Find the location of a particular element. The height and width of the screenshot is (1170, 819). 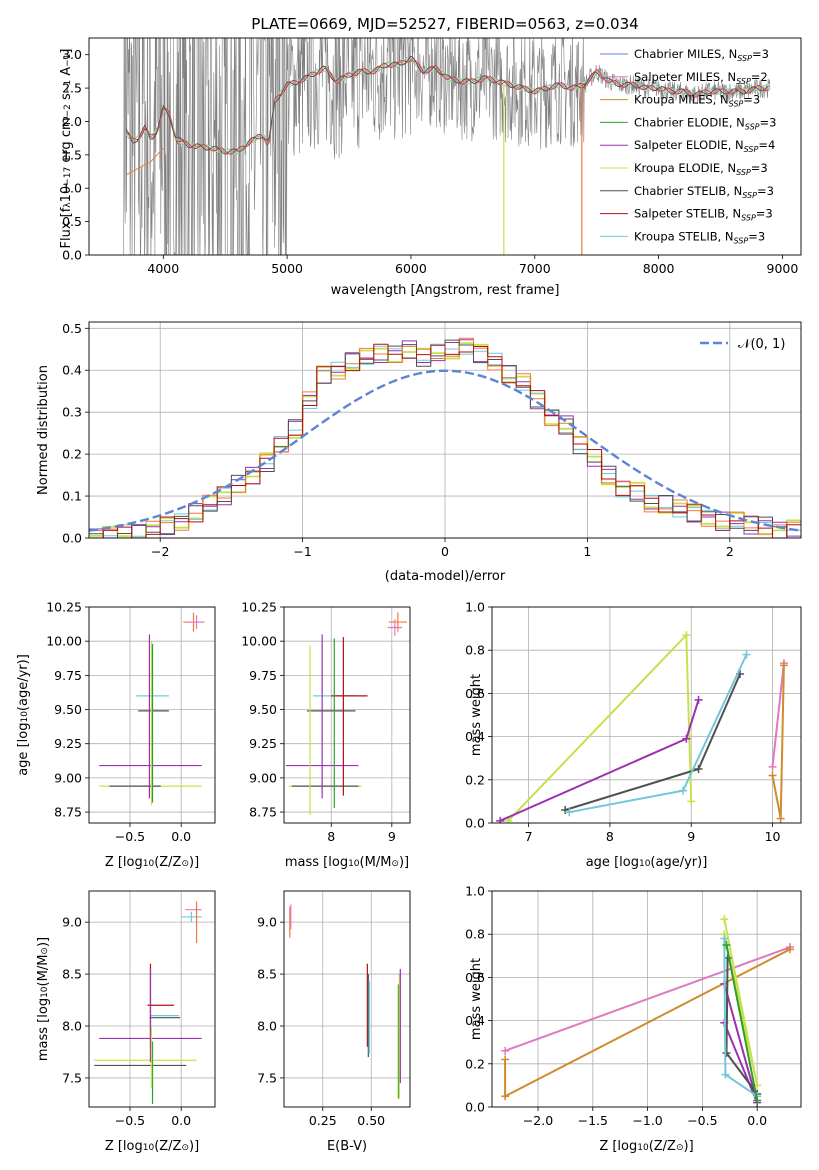

x-tick-label: 0.0 is located at coordinates (181, 836).